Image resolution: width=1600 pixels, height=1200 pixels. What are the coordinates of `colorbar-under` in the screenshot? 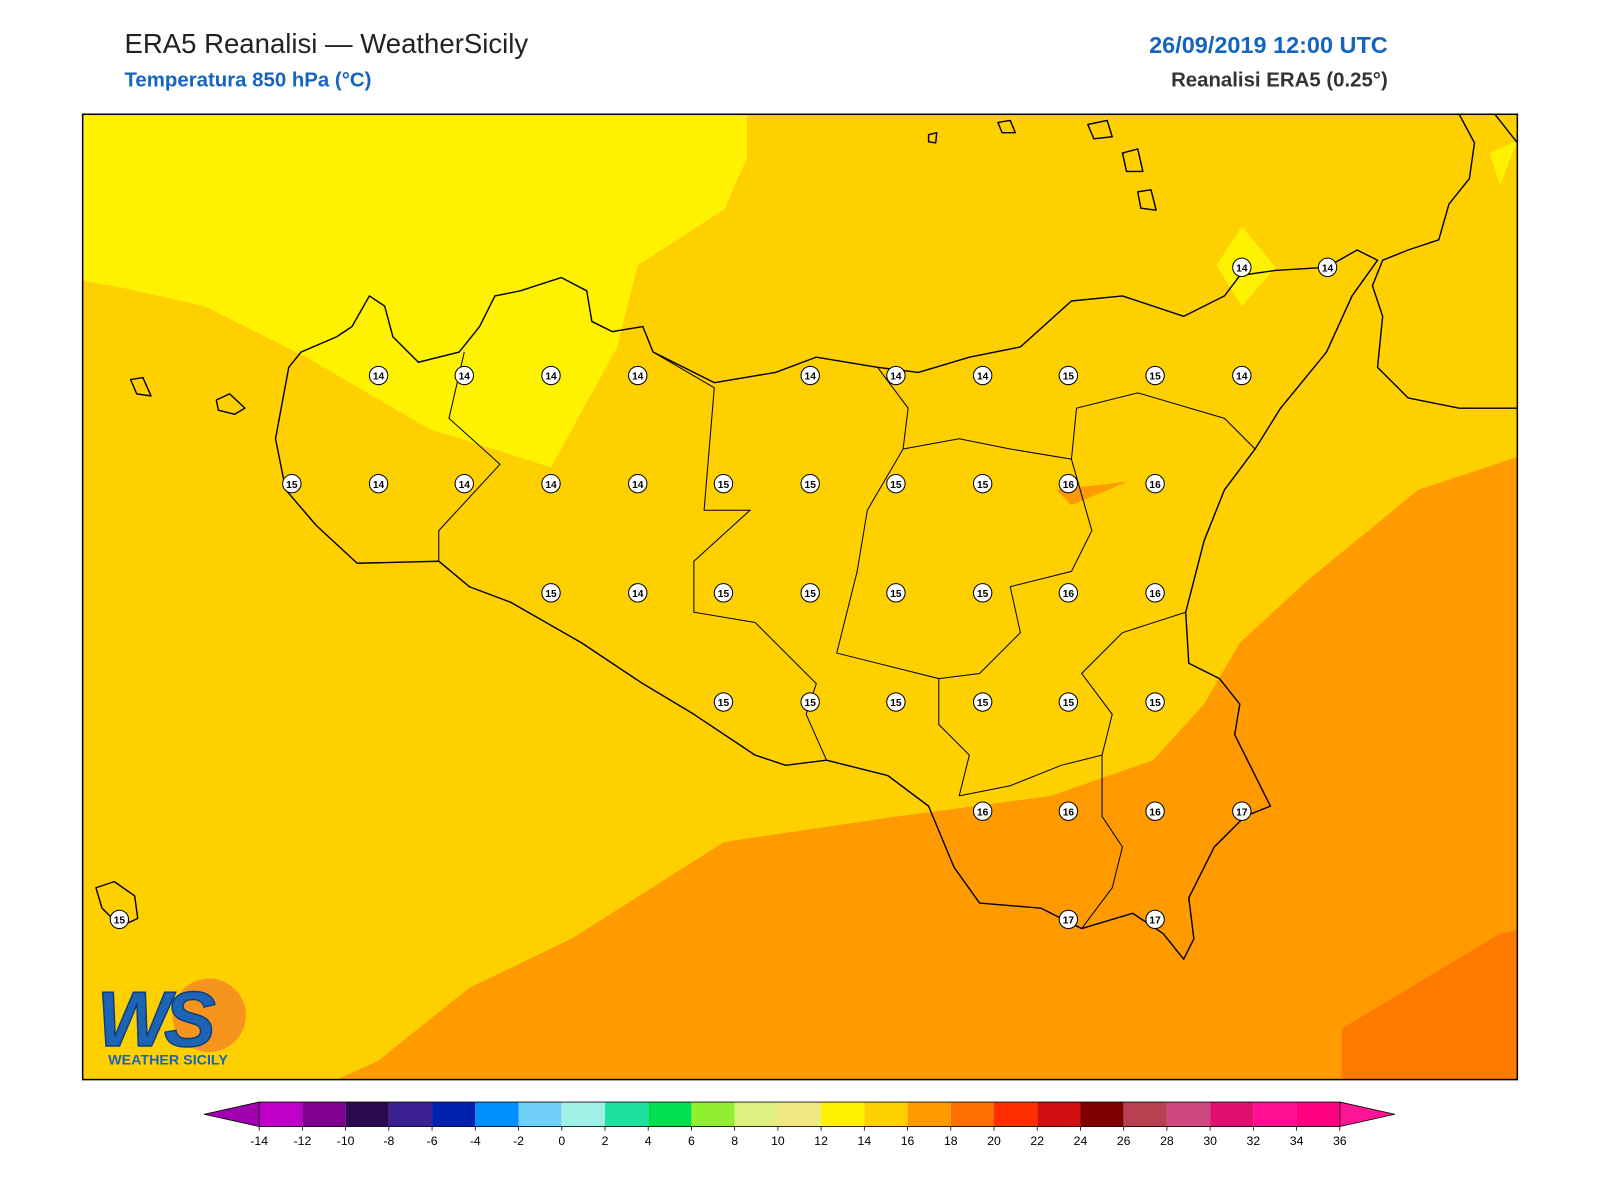 It's located at (231, 1114).